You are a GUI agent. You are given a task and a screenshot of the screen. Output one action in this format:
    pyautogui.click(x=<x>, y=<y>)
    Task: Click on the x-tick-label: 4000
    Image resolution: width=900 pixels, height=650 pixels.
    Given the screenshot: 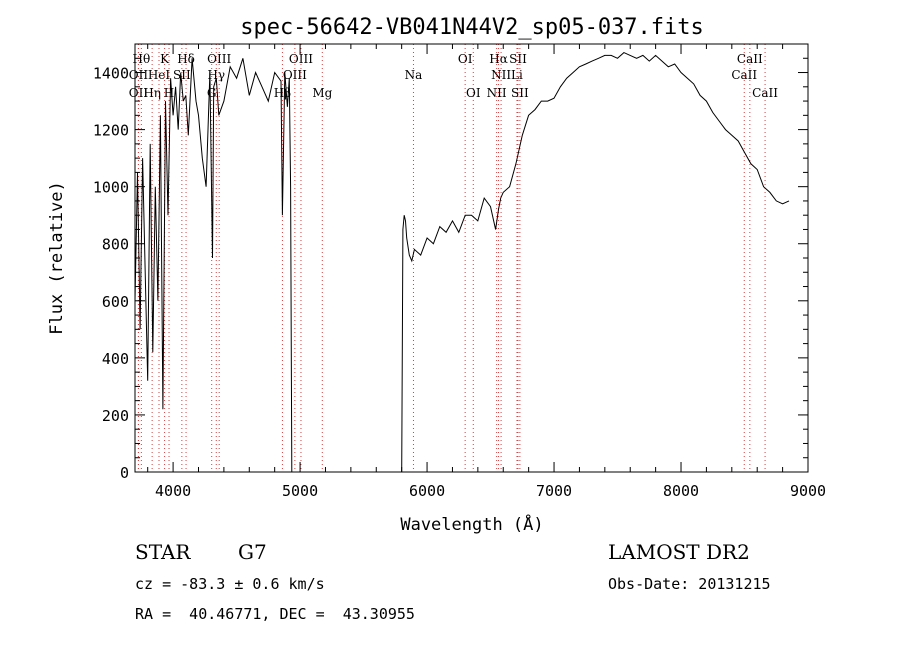 What is the action you would take?
    pyautogui.click(x=173, y=491)
    